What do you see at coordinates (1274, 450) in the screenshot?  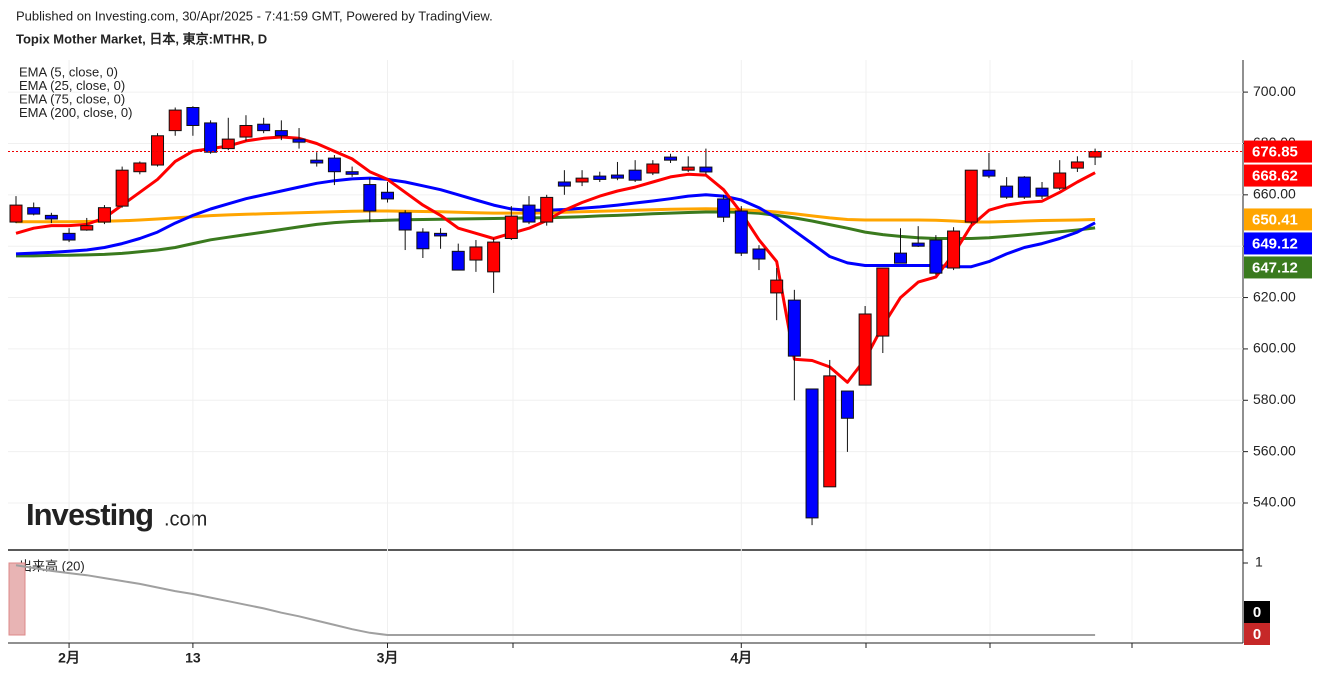 I see `y-tick-label: 560.00` at bounding box center [1274, 450].